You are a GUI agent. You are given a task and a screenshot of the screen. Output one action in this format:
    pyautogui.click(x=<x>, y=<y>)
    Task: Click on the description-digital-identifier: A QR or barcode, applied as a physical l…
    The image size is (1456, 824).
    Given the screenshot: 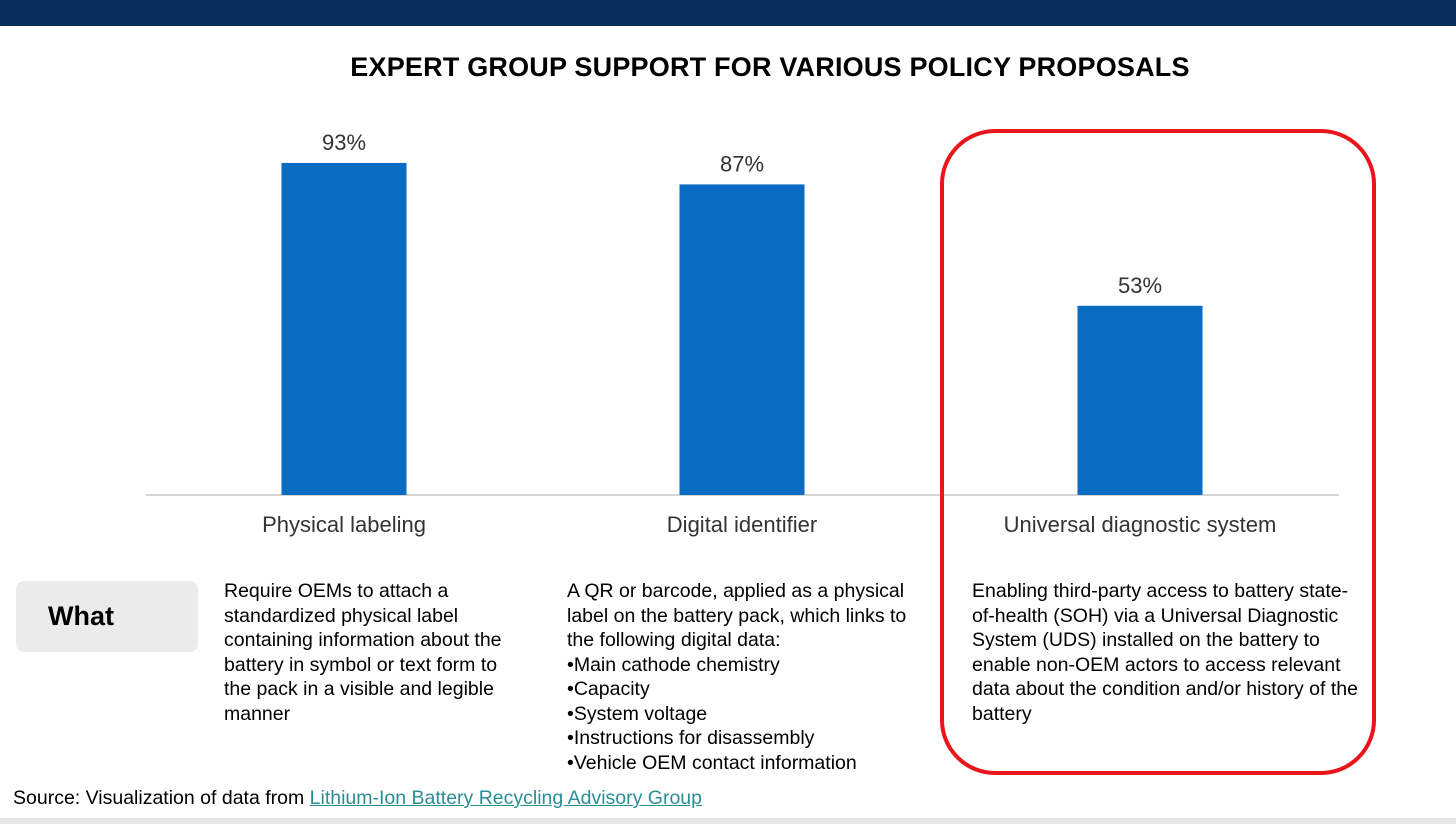 What is the action you would take?
    pyautogui.click(x=747, y=677)
    